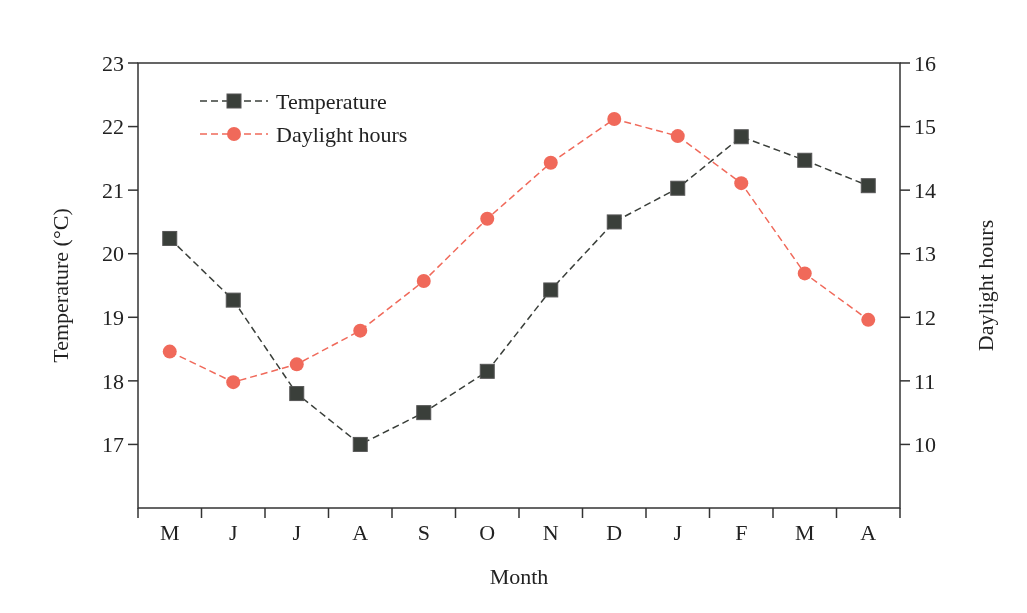 This screenshot has height=613, width=1027. I want to click on y2-tick-label: 10, so click(925, 445).